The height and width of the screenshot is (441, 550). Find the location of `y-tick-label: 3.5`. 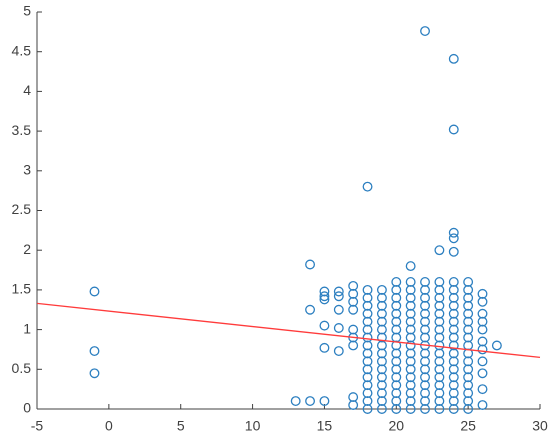

y-tick-label: 3.5 is located at coordinates (22, 130).